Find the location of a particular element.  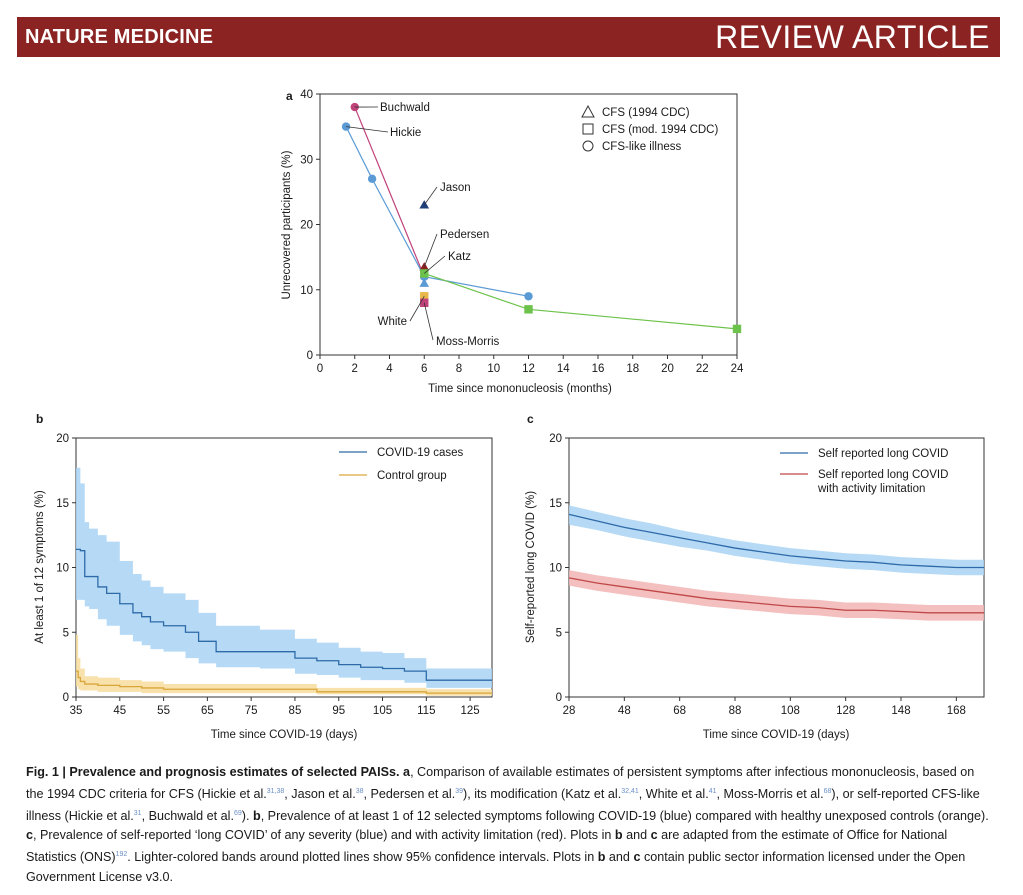

y-tick-label: 10 is located at coordinates (555, 569).